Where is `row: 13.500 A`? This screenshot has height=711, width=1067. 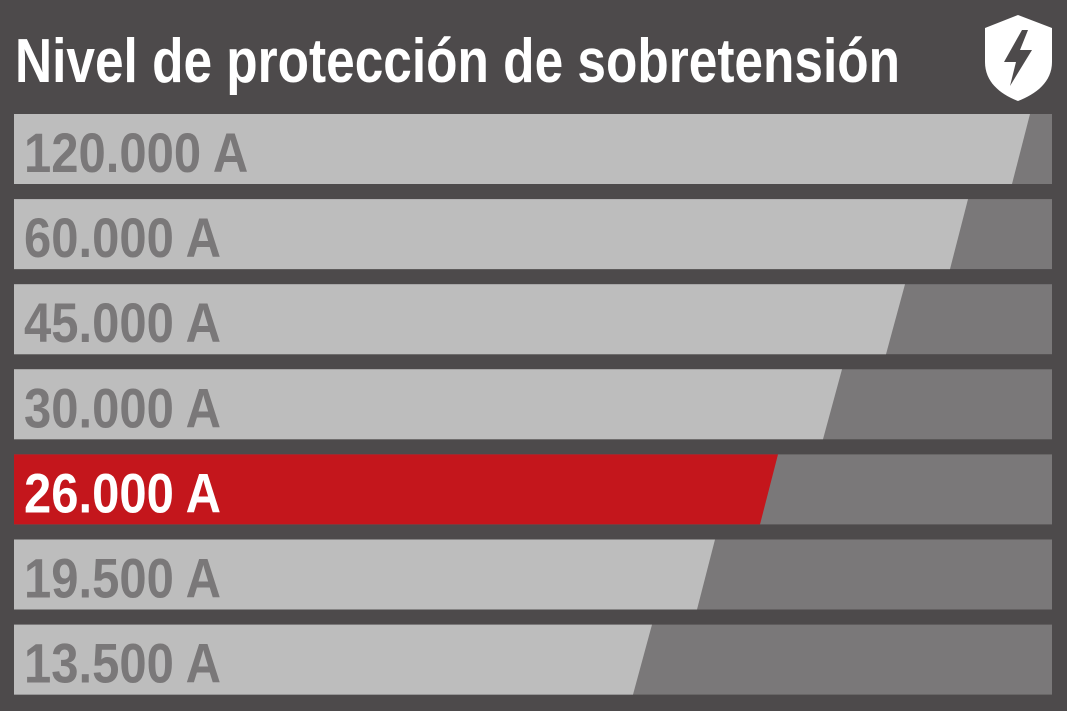
row: 13.500 A is located at coordinates (533, 660).